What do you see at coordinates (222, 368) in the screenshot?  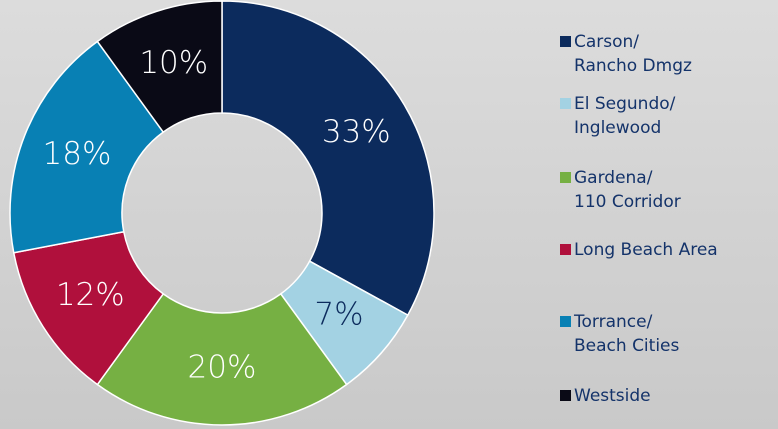 I see `data-label: 20%` at bounding box center [222, 368].